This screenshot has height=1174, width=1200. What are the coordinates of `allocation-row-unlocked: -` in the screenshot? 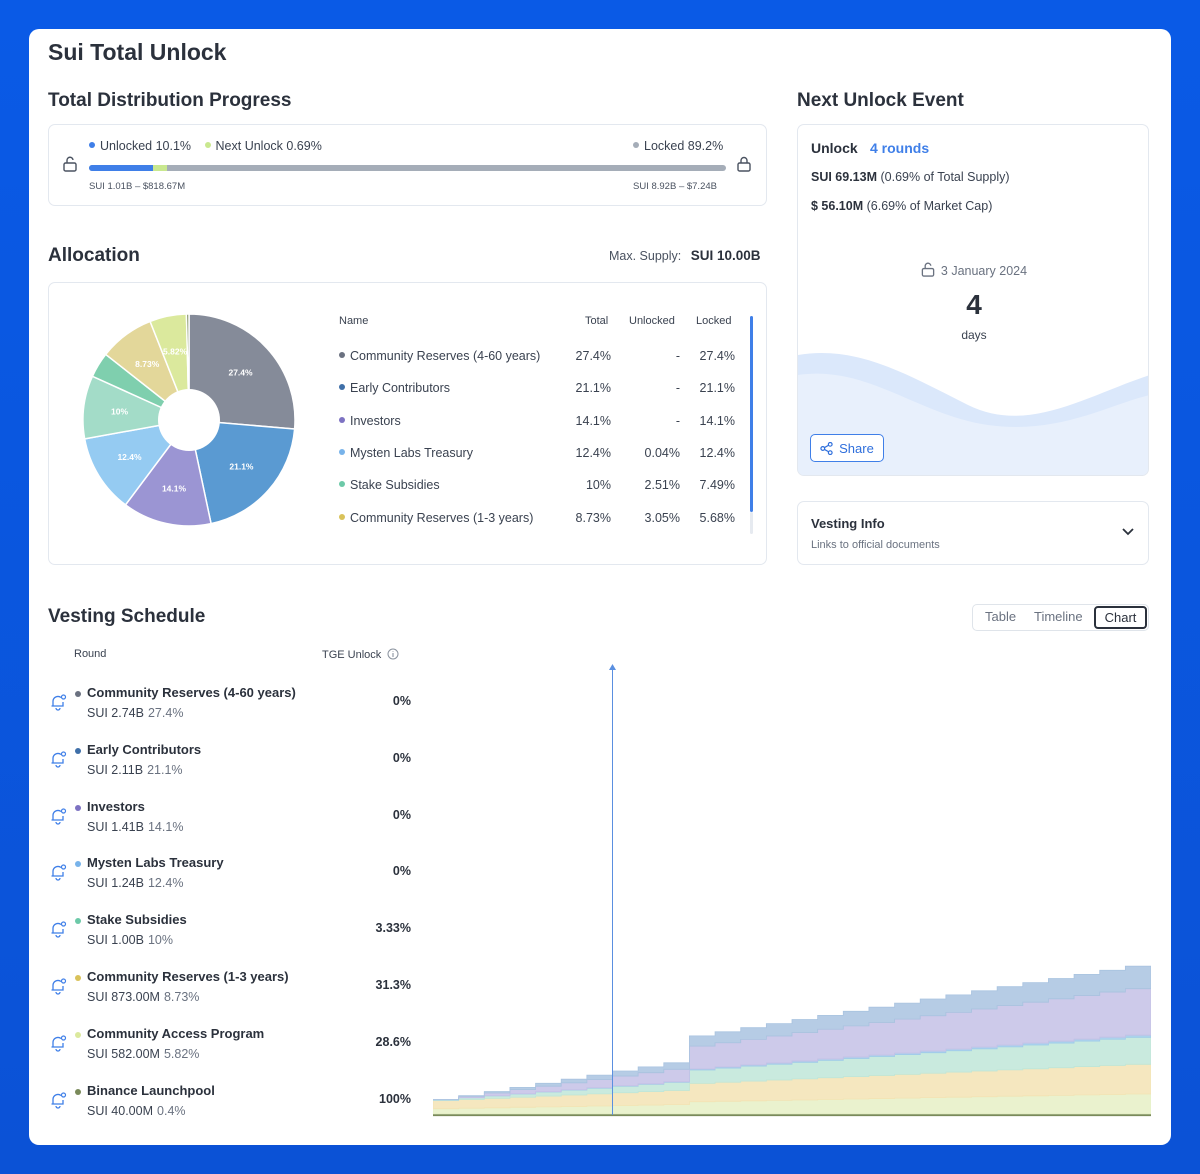 It's located at (677, 388).